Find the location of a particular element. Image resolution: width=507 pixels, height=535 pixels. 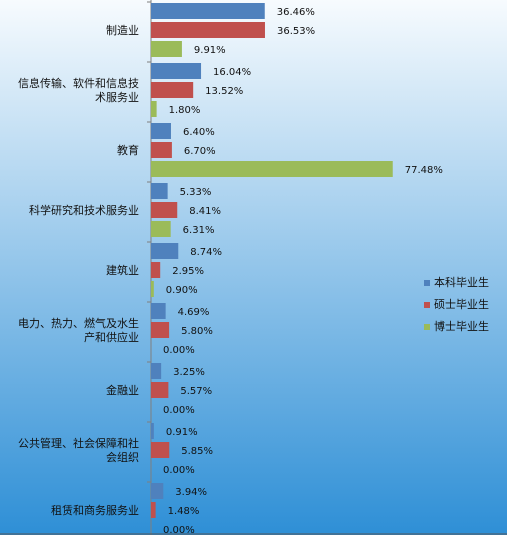

data-label: 3.25% is located at coordinates (189, 372).